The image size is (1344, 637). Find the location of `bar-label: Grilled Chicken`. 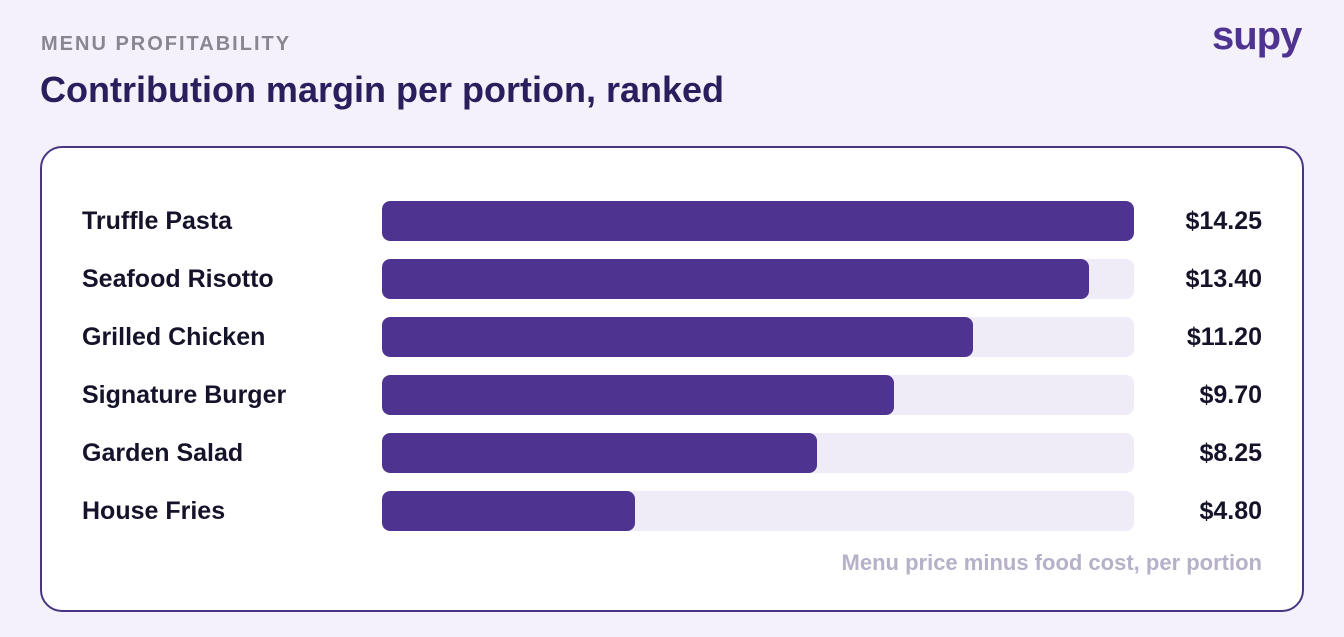

bar-label: Grilled Chicken is located at coordinates (174, 337).